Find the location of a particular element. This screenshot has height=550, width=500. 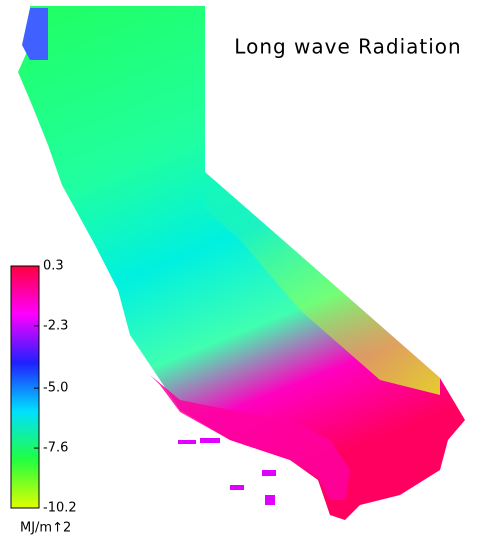

colorbar-tick-label: 0.3 is located at coordinates (53, 266).